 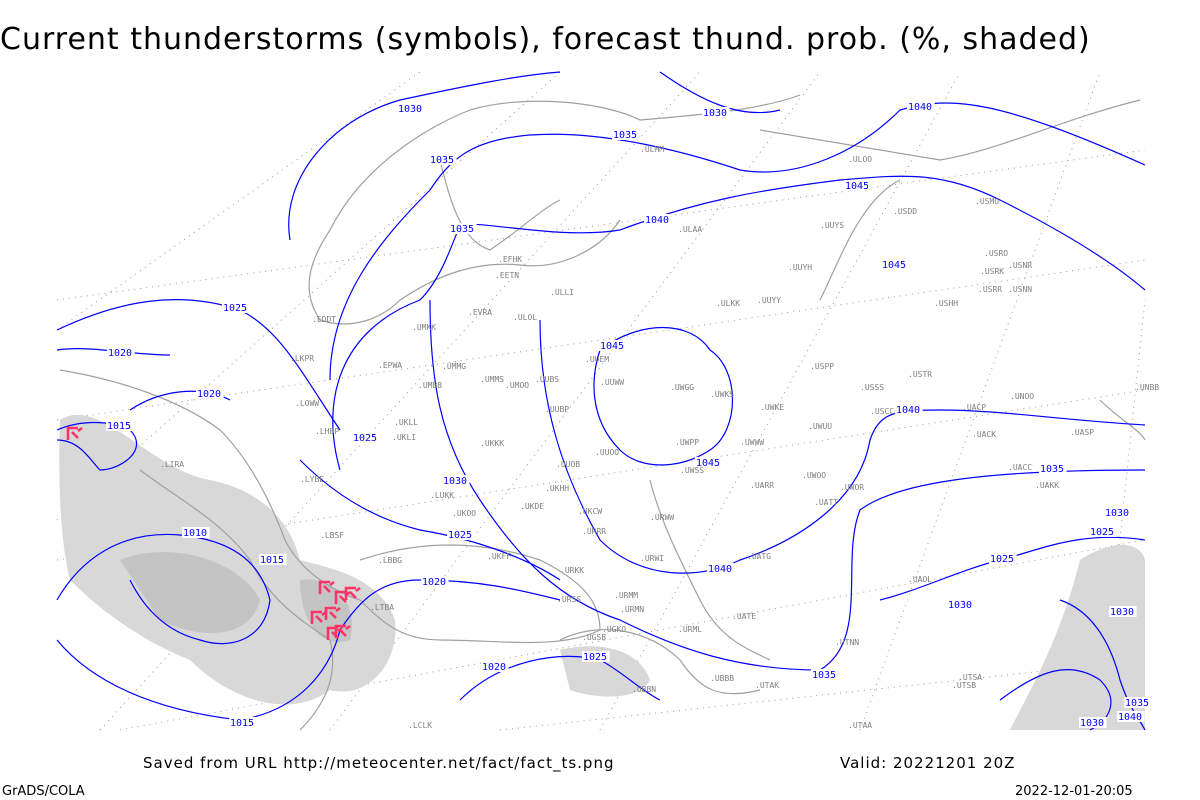 What do you see at coordinates (992, 271) in the screenshot?
I see `station-label: .USRK` at bounding box center [992, 271].